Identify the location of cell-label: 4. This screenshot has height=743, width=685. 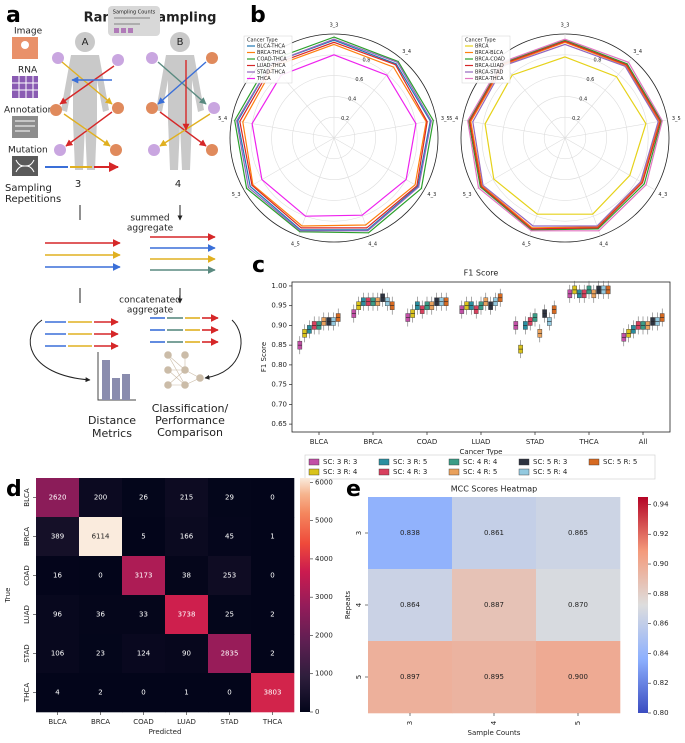
(57, 693).